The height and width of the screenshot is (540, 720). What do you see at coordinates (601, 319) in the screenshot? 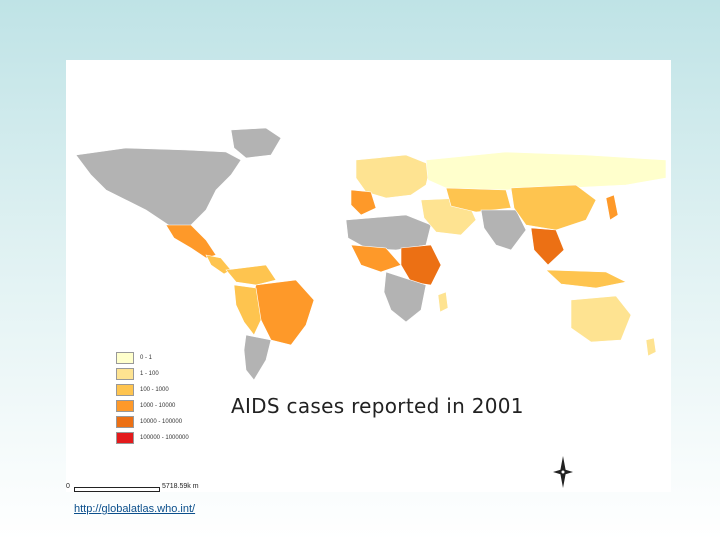
I see `region-australia` at bounding box center [601, 319].